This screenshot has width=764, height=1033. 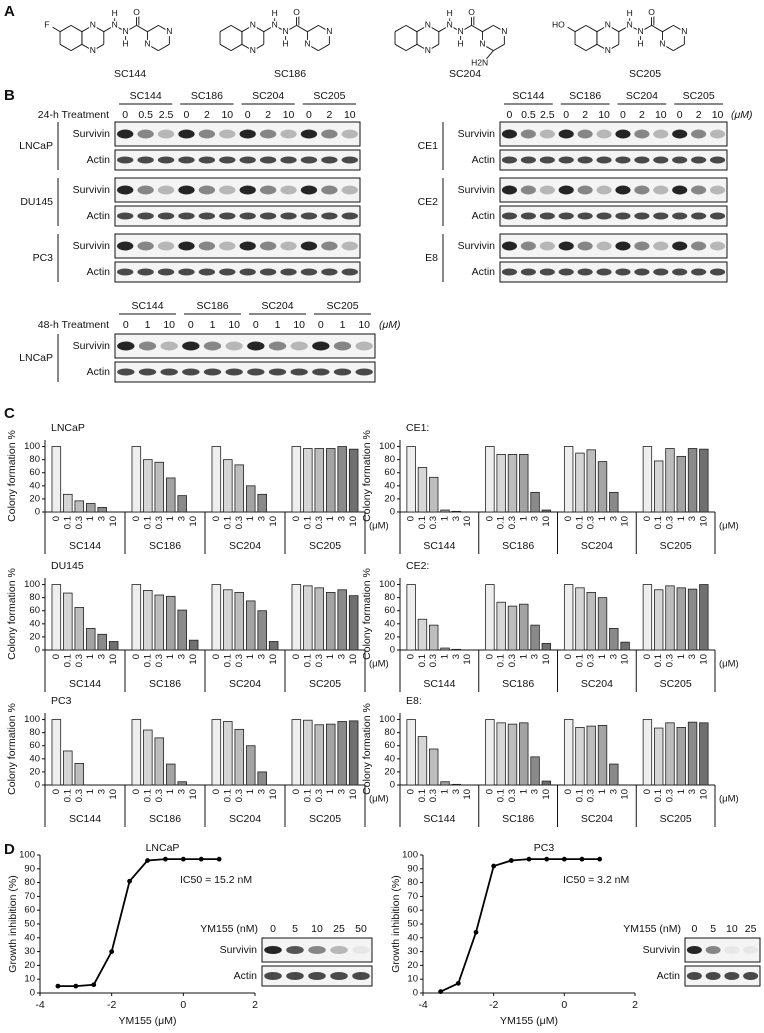 I want to click on y-tick-label: 0, so click(x=37, y=650).